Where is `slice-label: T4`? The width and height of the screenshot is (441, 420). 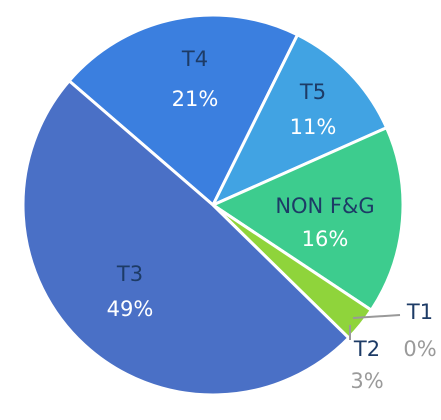
slice-label: T4 is located at coordinates (194, 59).